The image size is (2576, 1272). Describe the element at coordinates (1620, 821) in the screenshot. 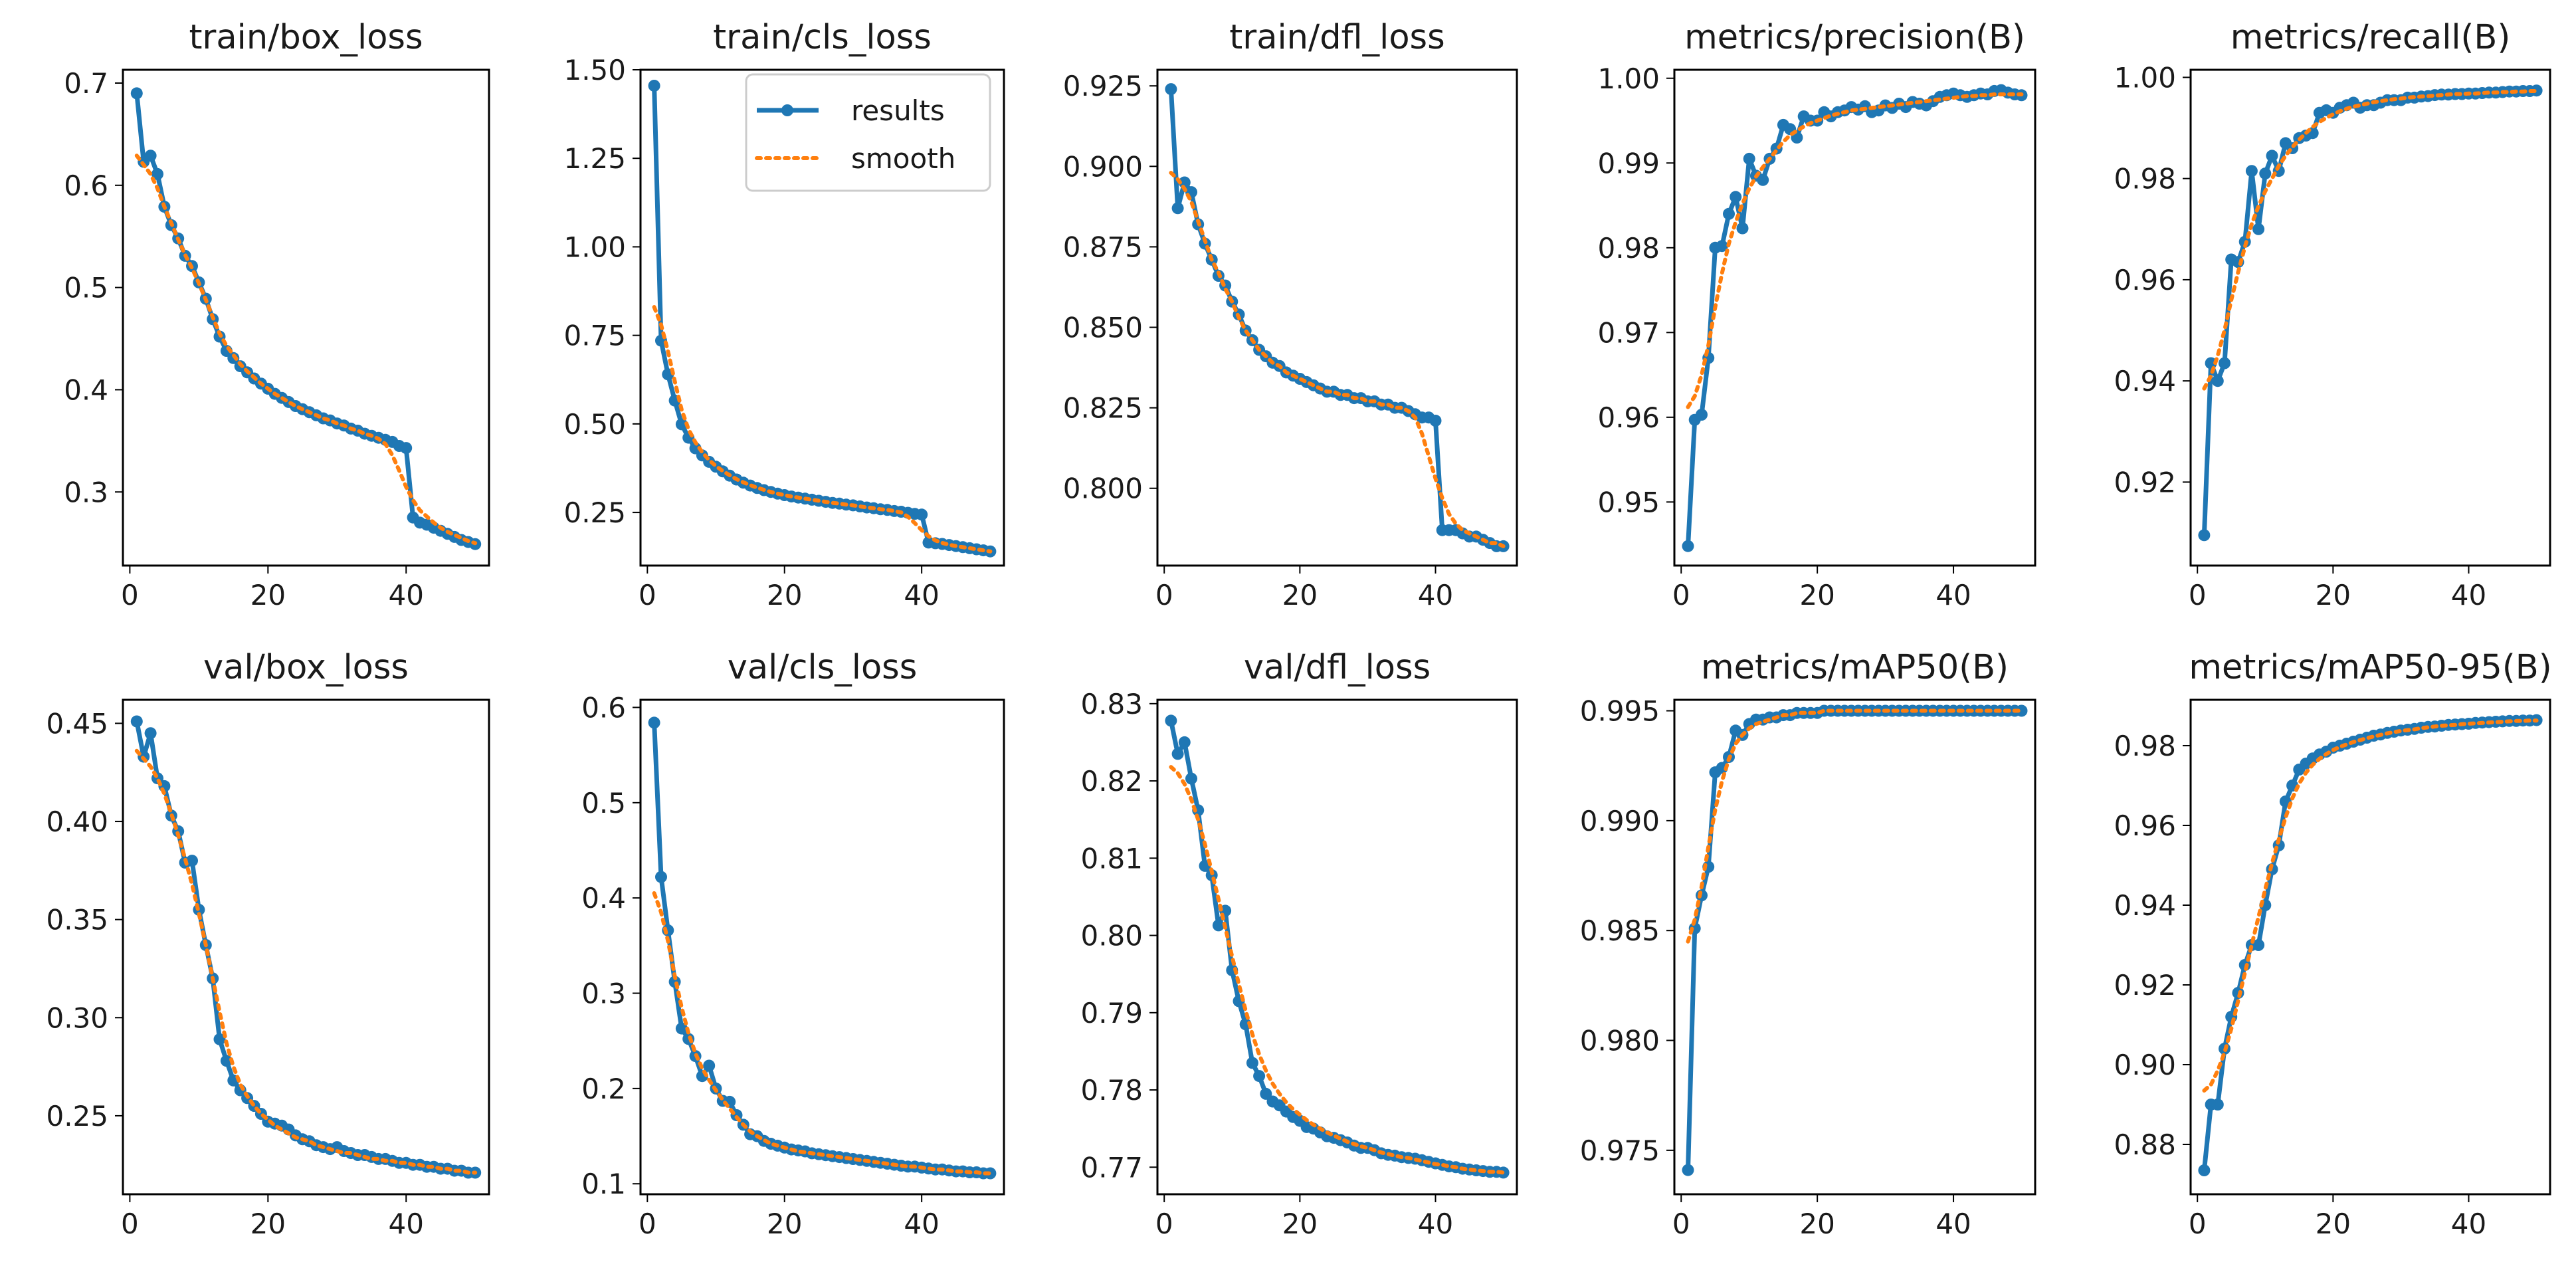

I see `y-tick-label: 0.990` at that location.